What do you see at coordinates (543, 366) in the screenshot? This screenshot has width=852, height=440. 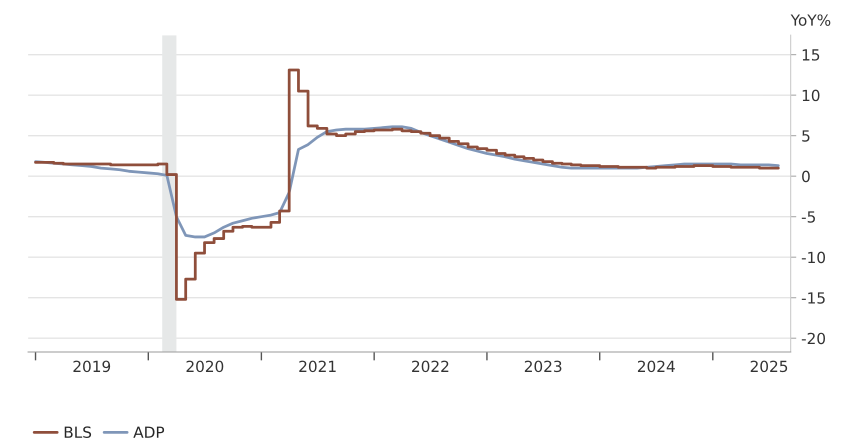 I see `x-tick-label: 2023` at bounding box center [543, 366].